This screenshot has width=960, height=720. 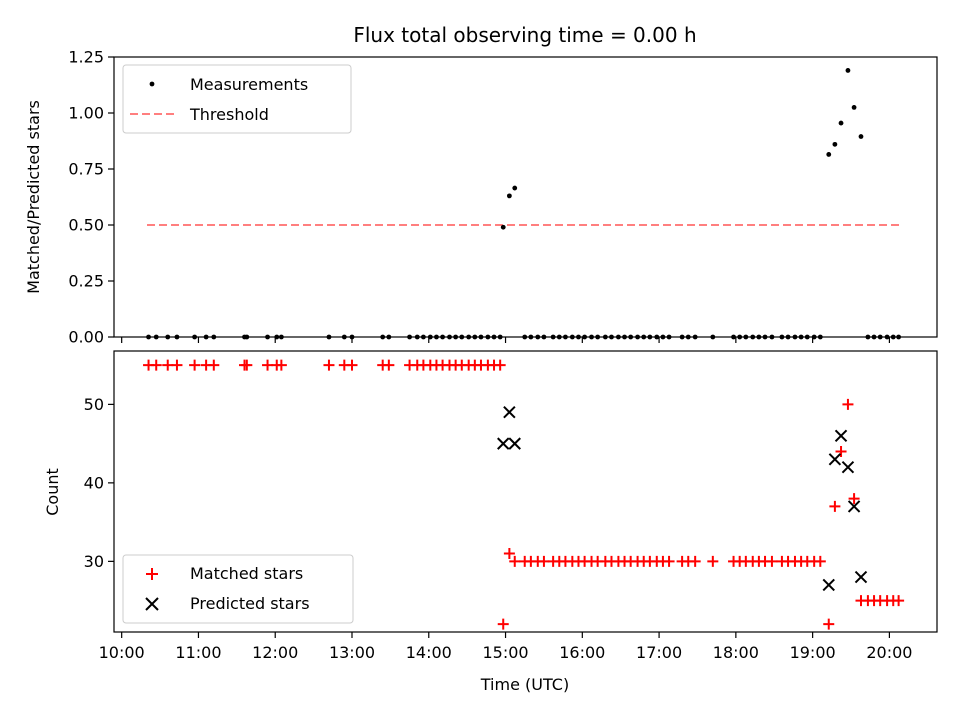 What do you see at coordinates (52, 492) in the screenshot?
I see `counts-y-axis-label: Count` at bounding box center [52, 492].